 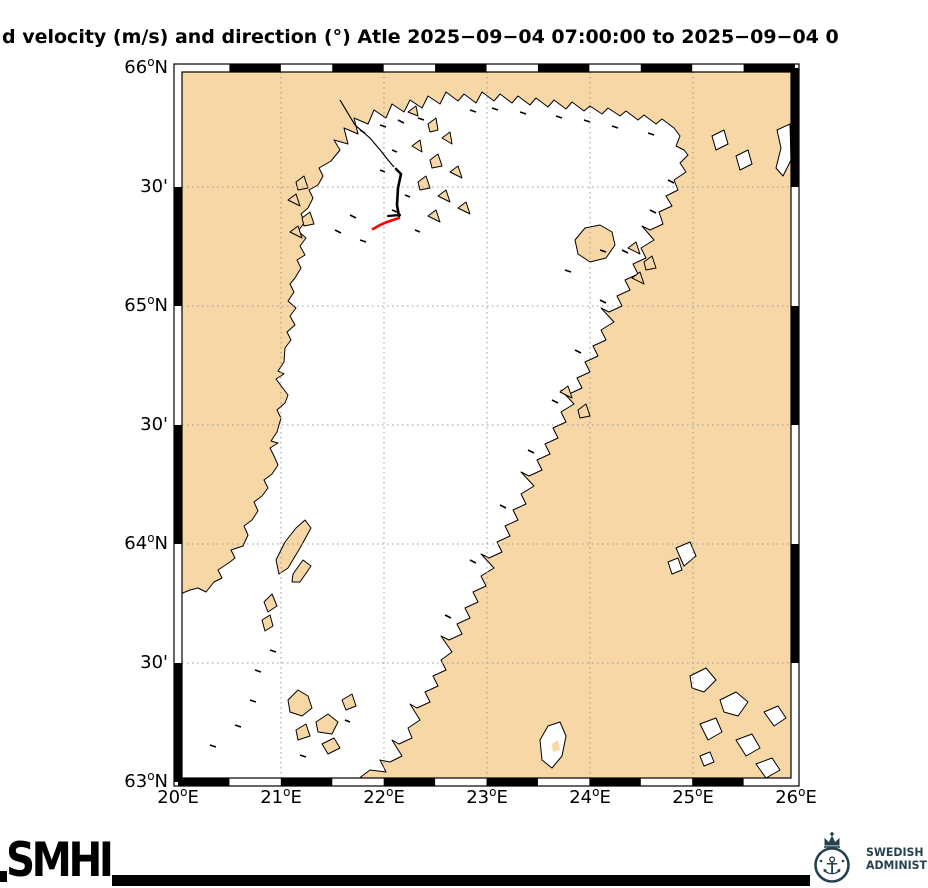 What do you see at coordinates (487, 796) in the screenshot?
I see `lon-label-23E: 23oE` at bounding box center [487, 796].